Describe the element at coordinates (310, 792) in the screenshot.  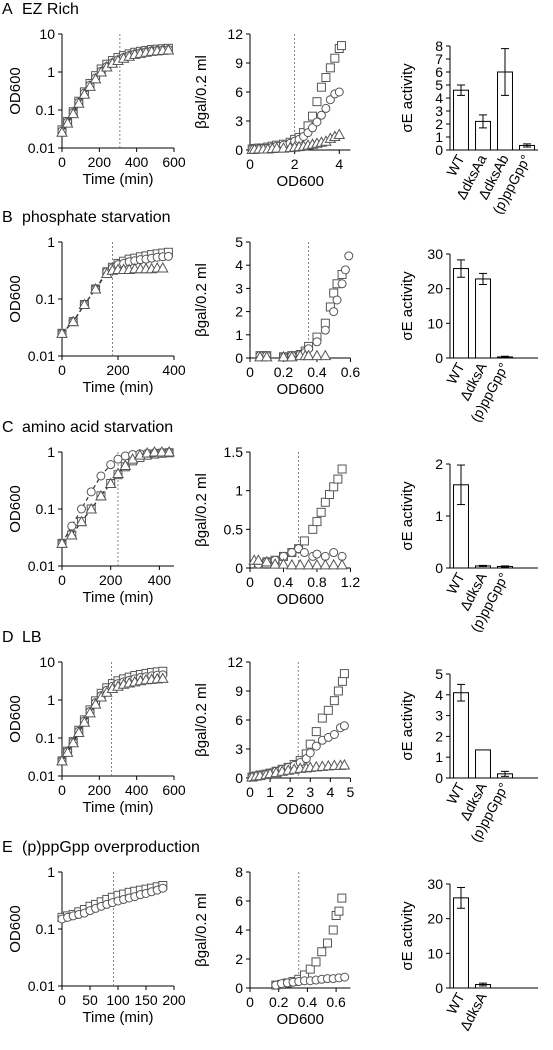
I see `bgal-x-tick-label: 3` at that location.